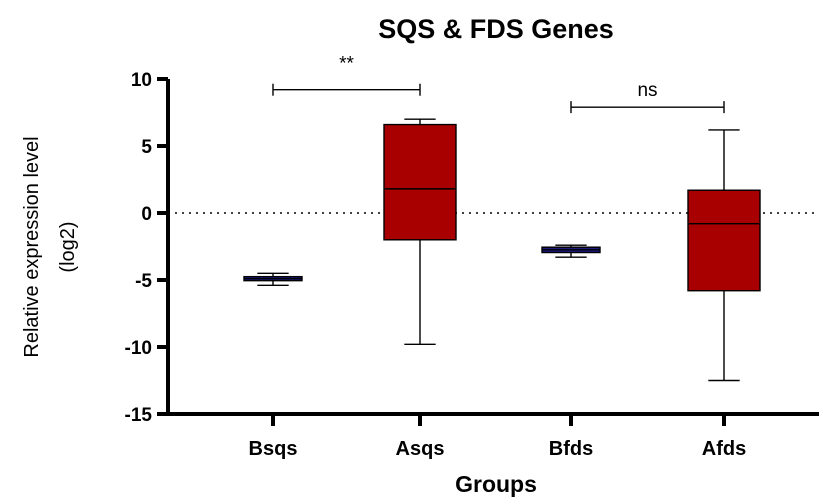 The height and width of the screenshot is (503, 819). I want to click on box-asqs, so click(420, 182).